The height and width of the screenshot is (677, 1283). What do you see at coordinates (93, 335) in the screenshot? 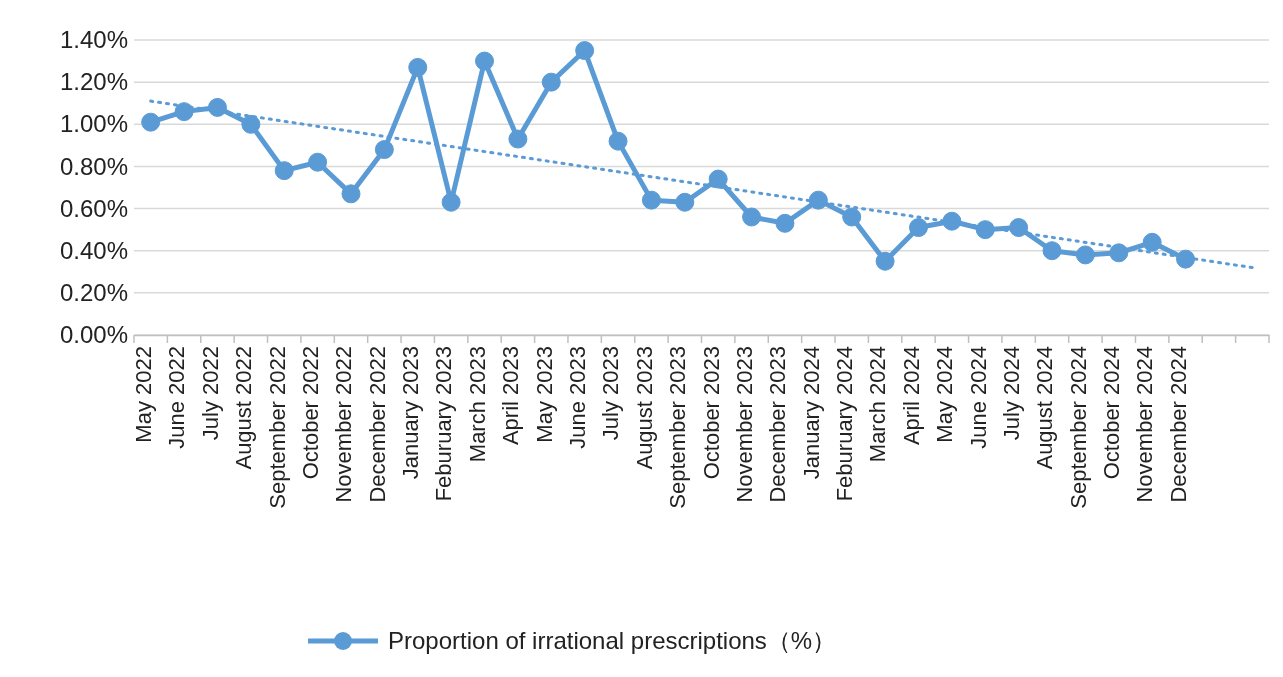
I see `y-tick-label: 0.00%` at bounding box center [93, 335].